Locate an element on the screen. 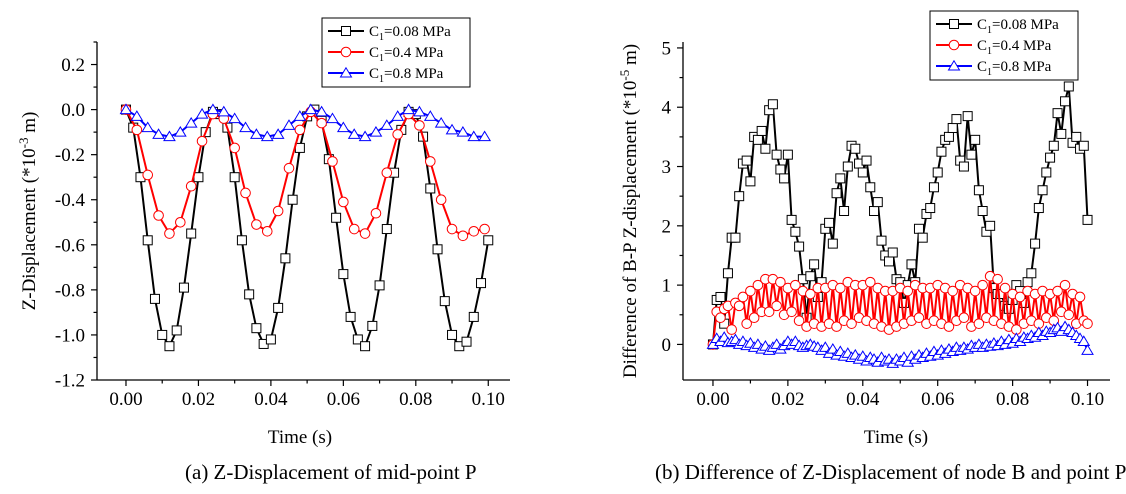  x-tick-label: 0.06 is located at coordinates (343, 399).